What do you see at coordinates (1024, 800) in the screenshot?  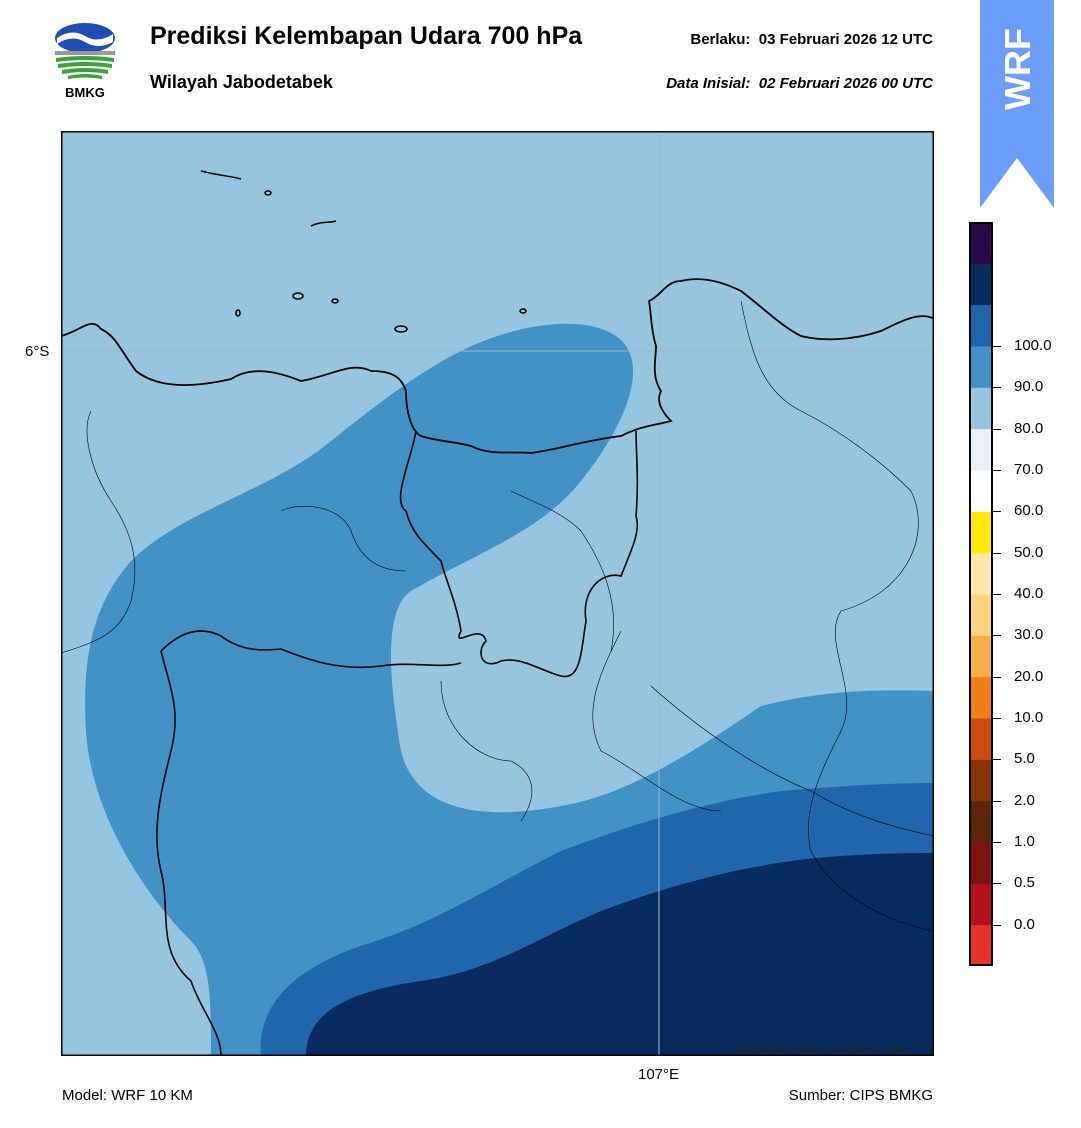 I see `colorbar-tick-label: 2.0` at bounding box center [1024, 800].